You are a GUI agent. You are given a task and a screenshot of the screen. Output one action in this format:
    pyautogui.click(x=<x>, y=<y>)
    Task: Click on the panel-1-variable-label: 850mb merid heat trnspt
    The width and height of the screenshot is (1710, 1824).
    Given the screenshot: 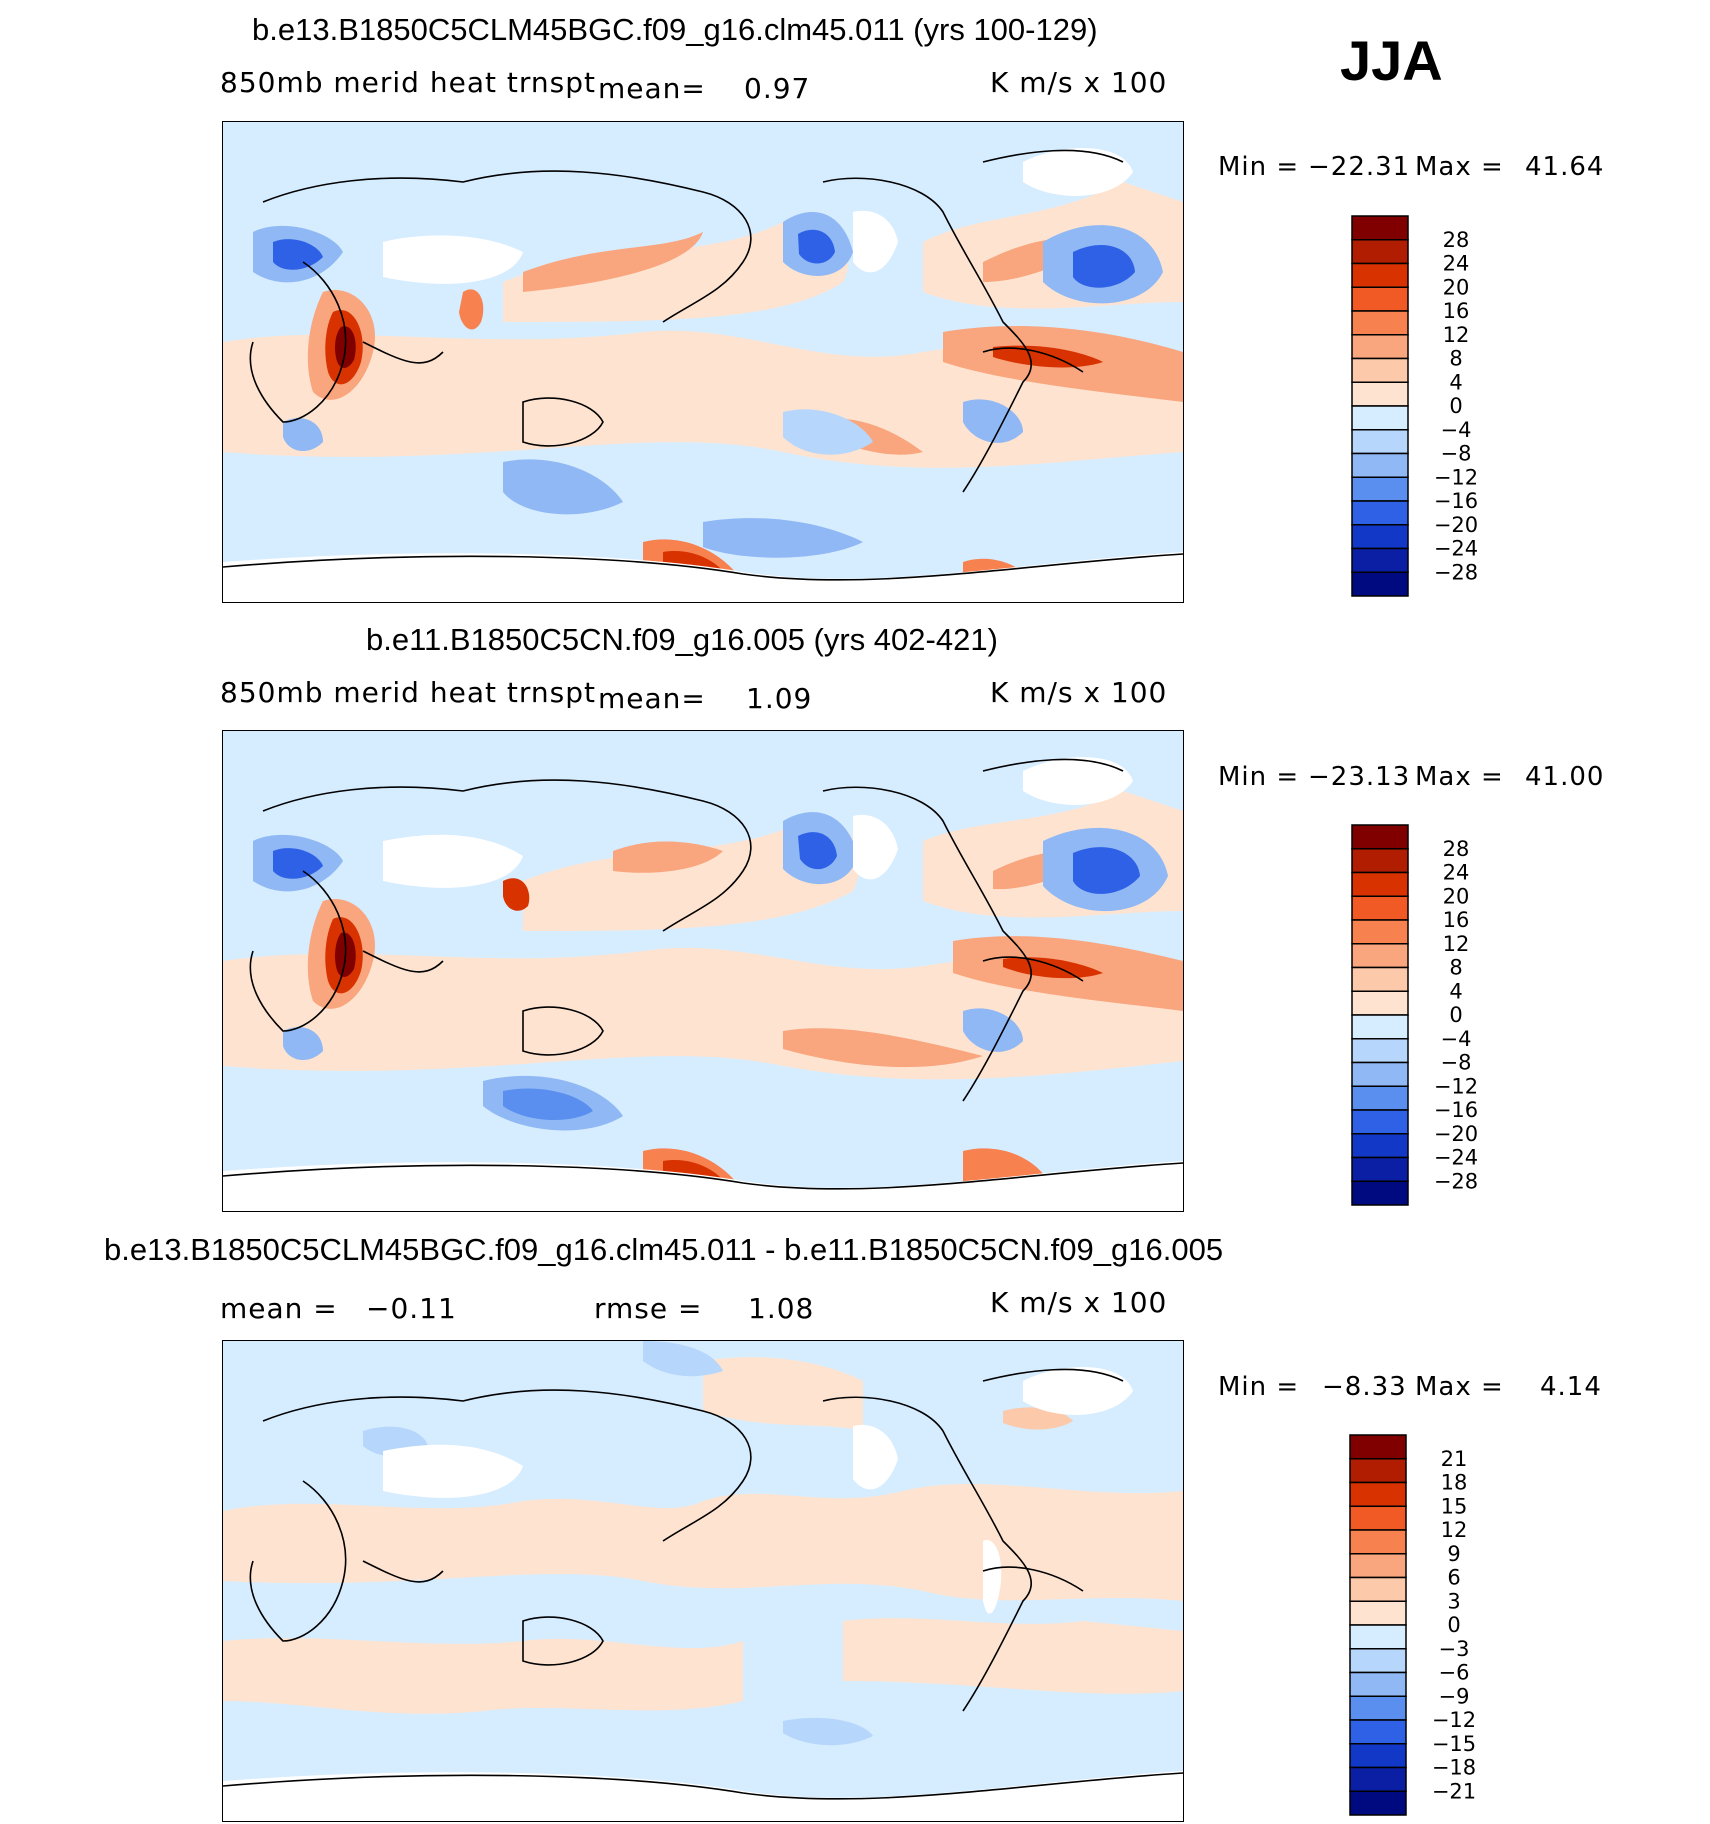 What is the action you would take?
    pyautogui.click(x=408, y=82)
    